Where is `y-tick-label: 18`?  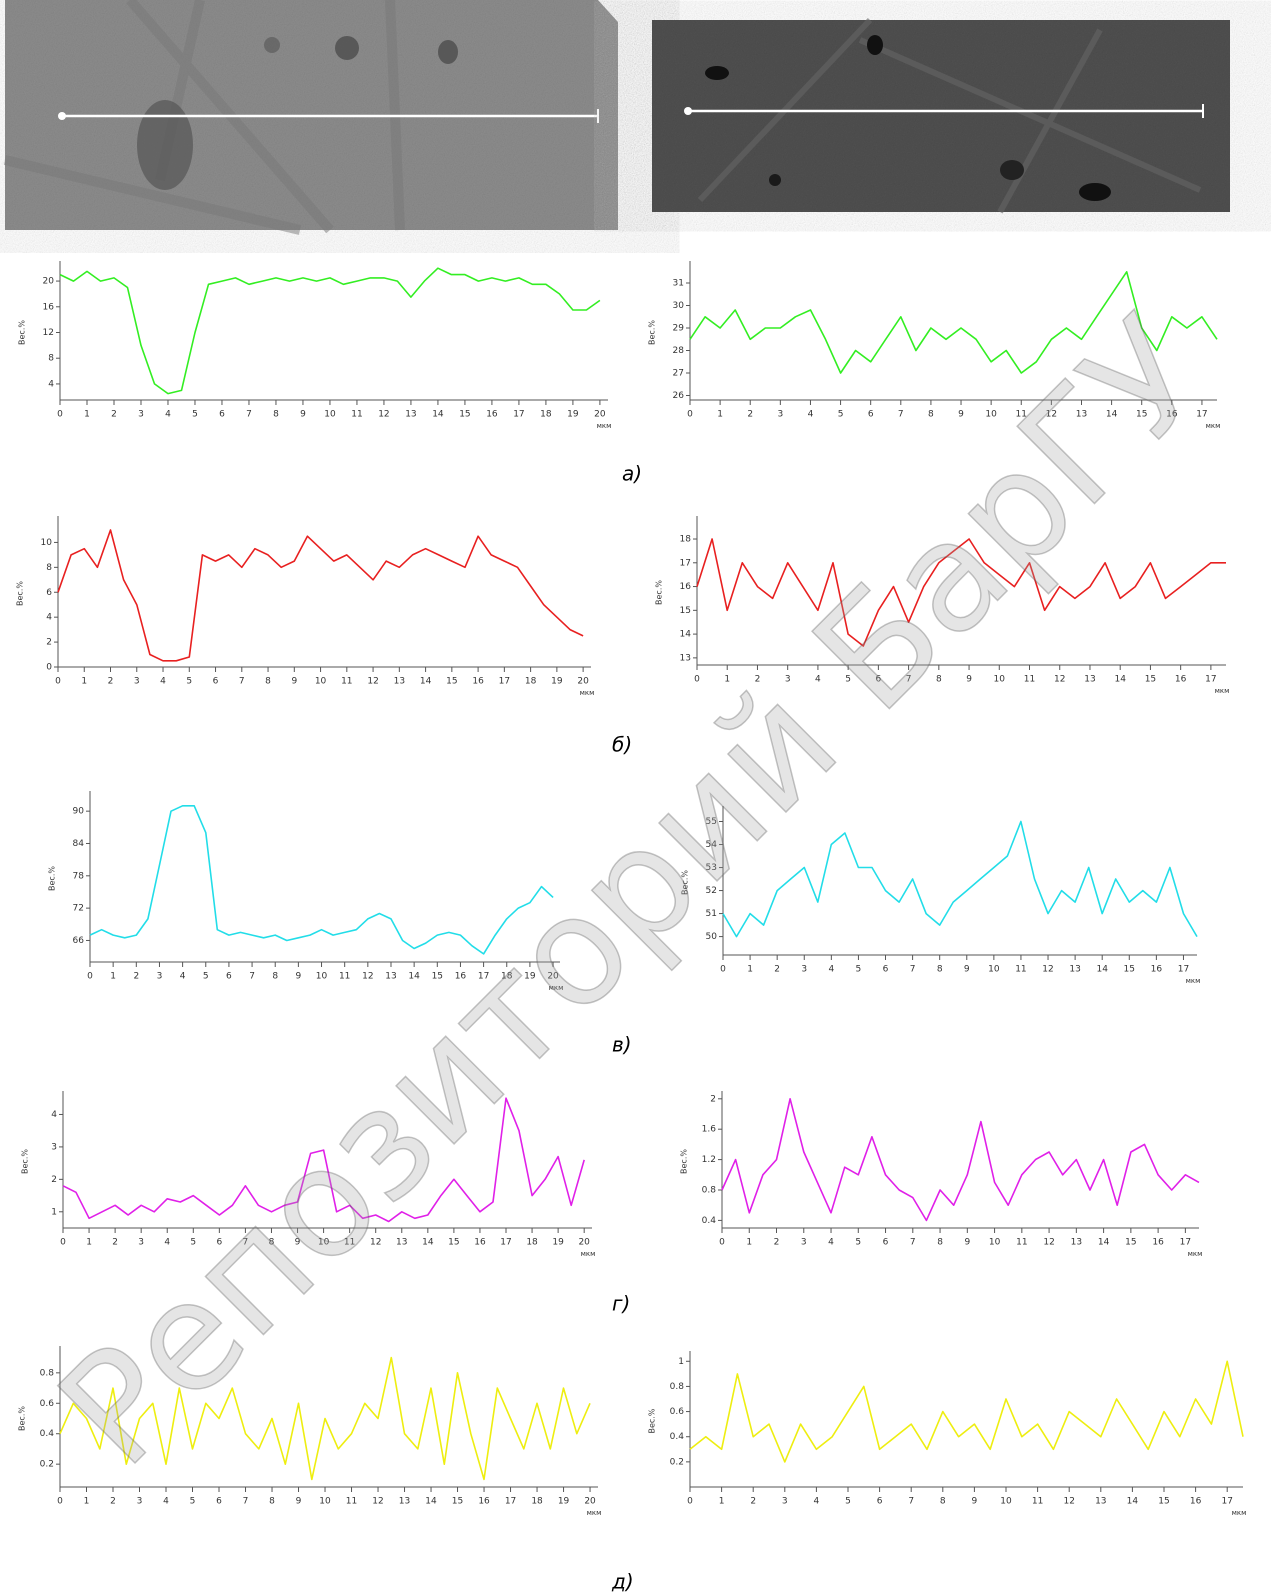 y-tick-label: 18 is located at coordinates (686, 540).